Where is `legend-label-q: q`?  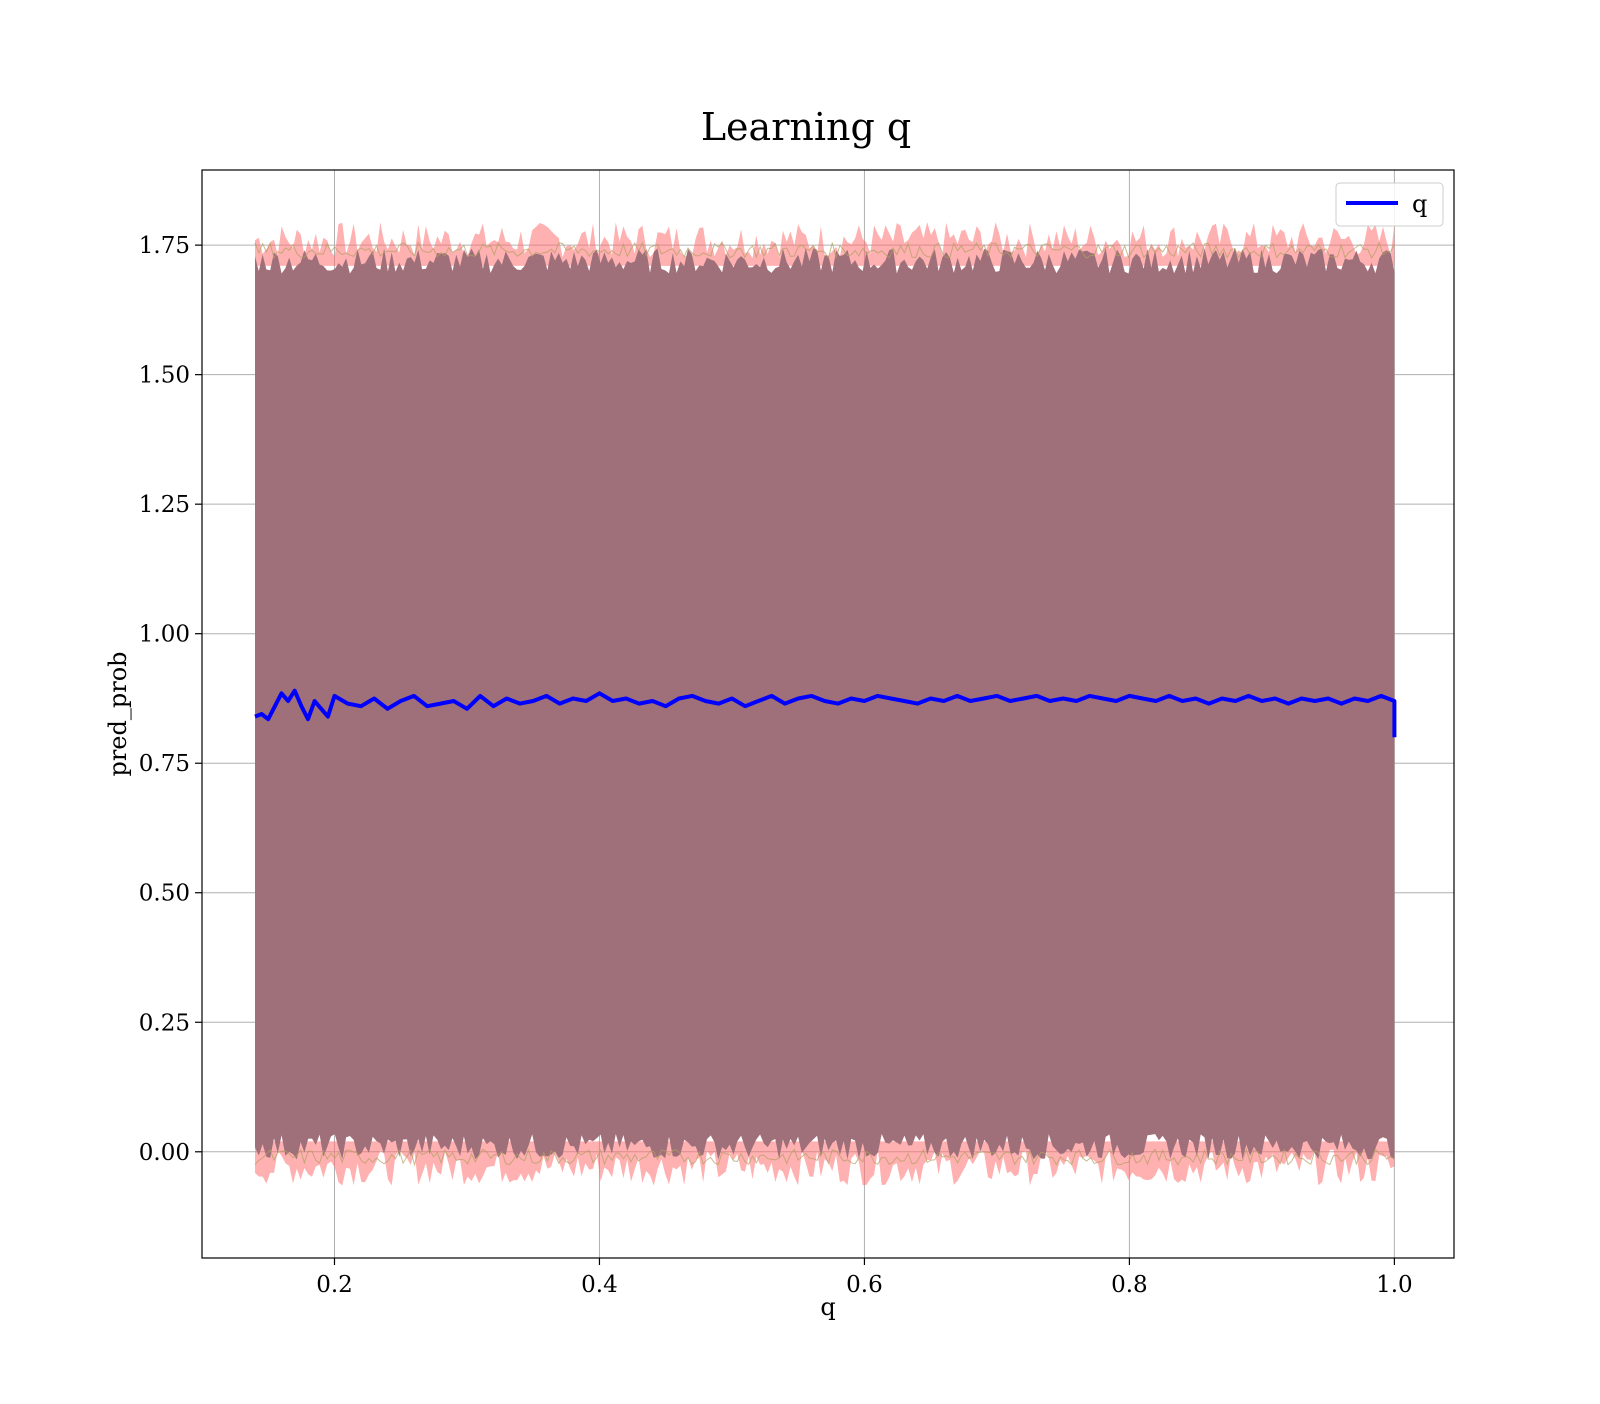
legend-label-q: q is located at coordinates (1419, 204).